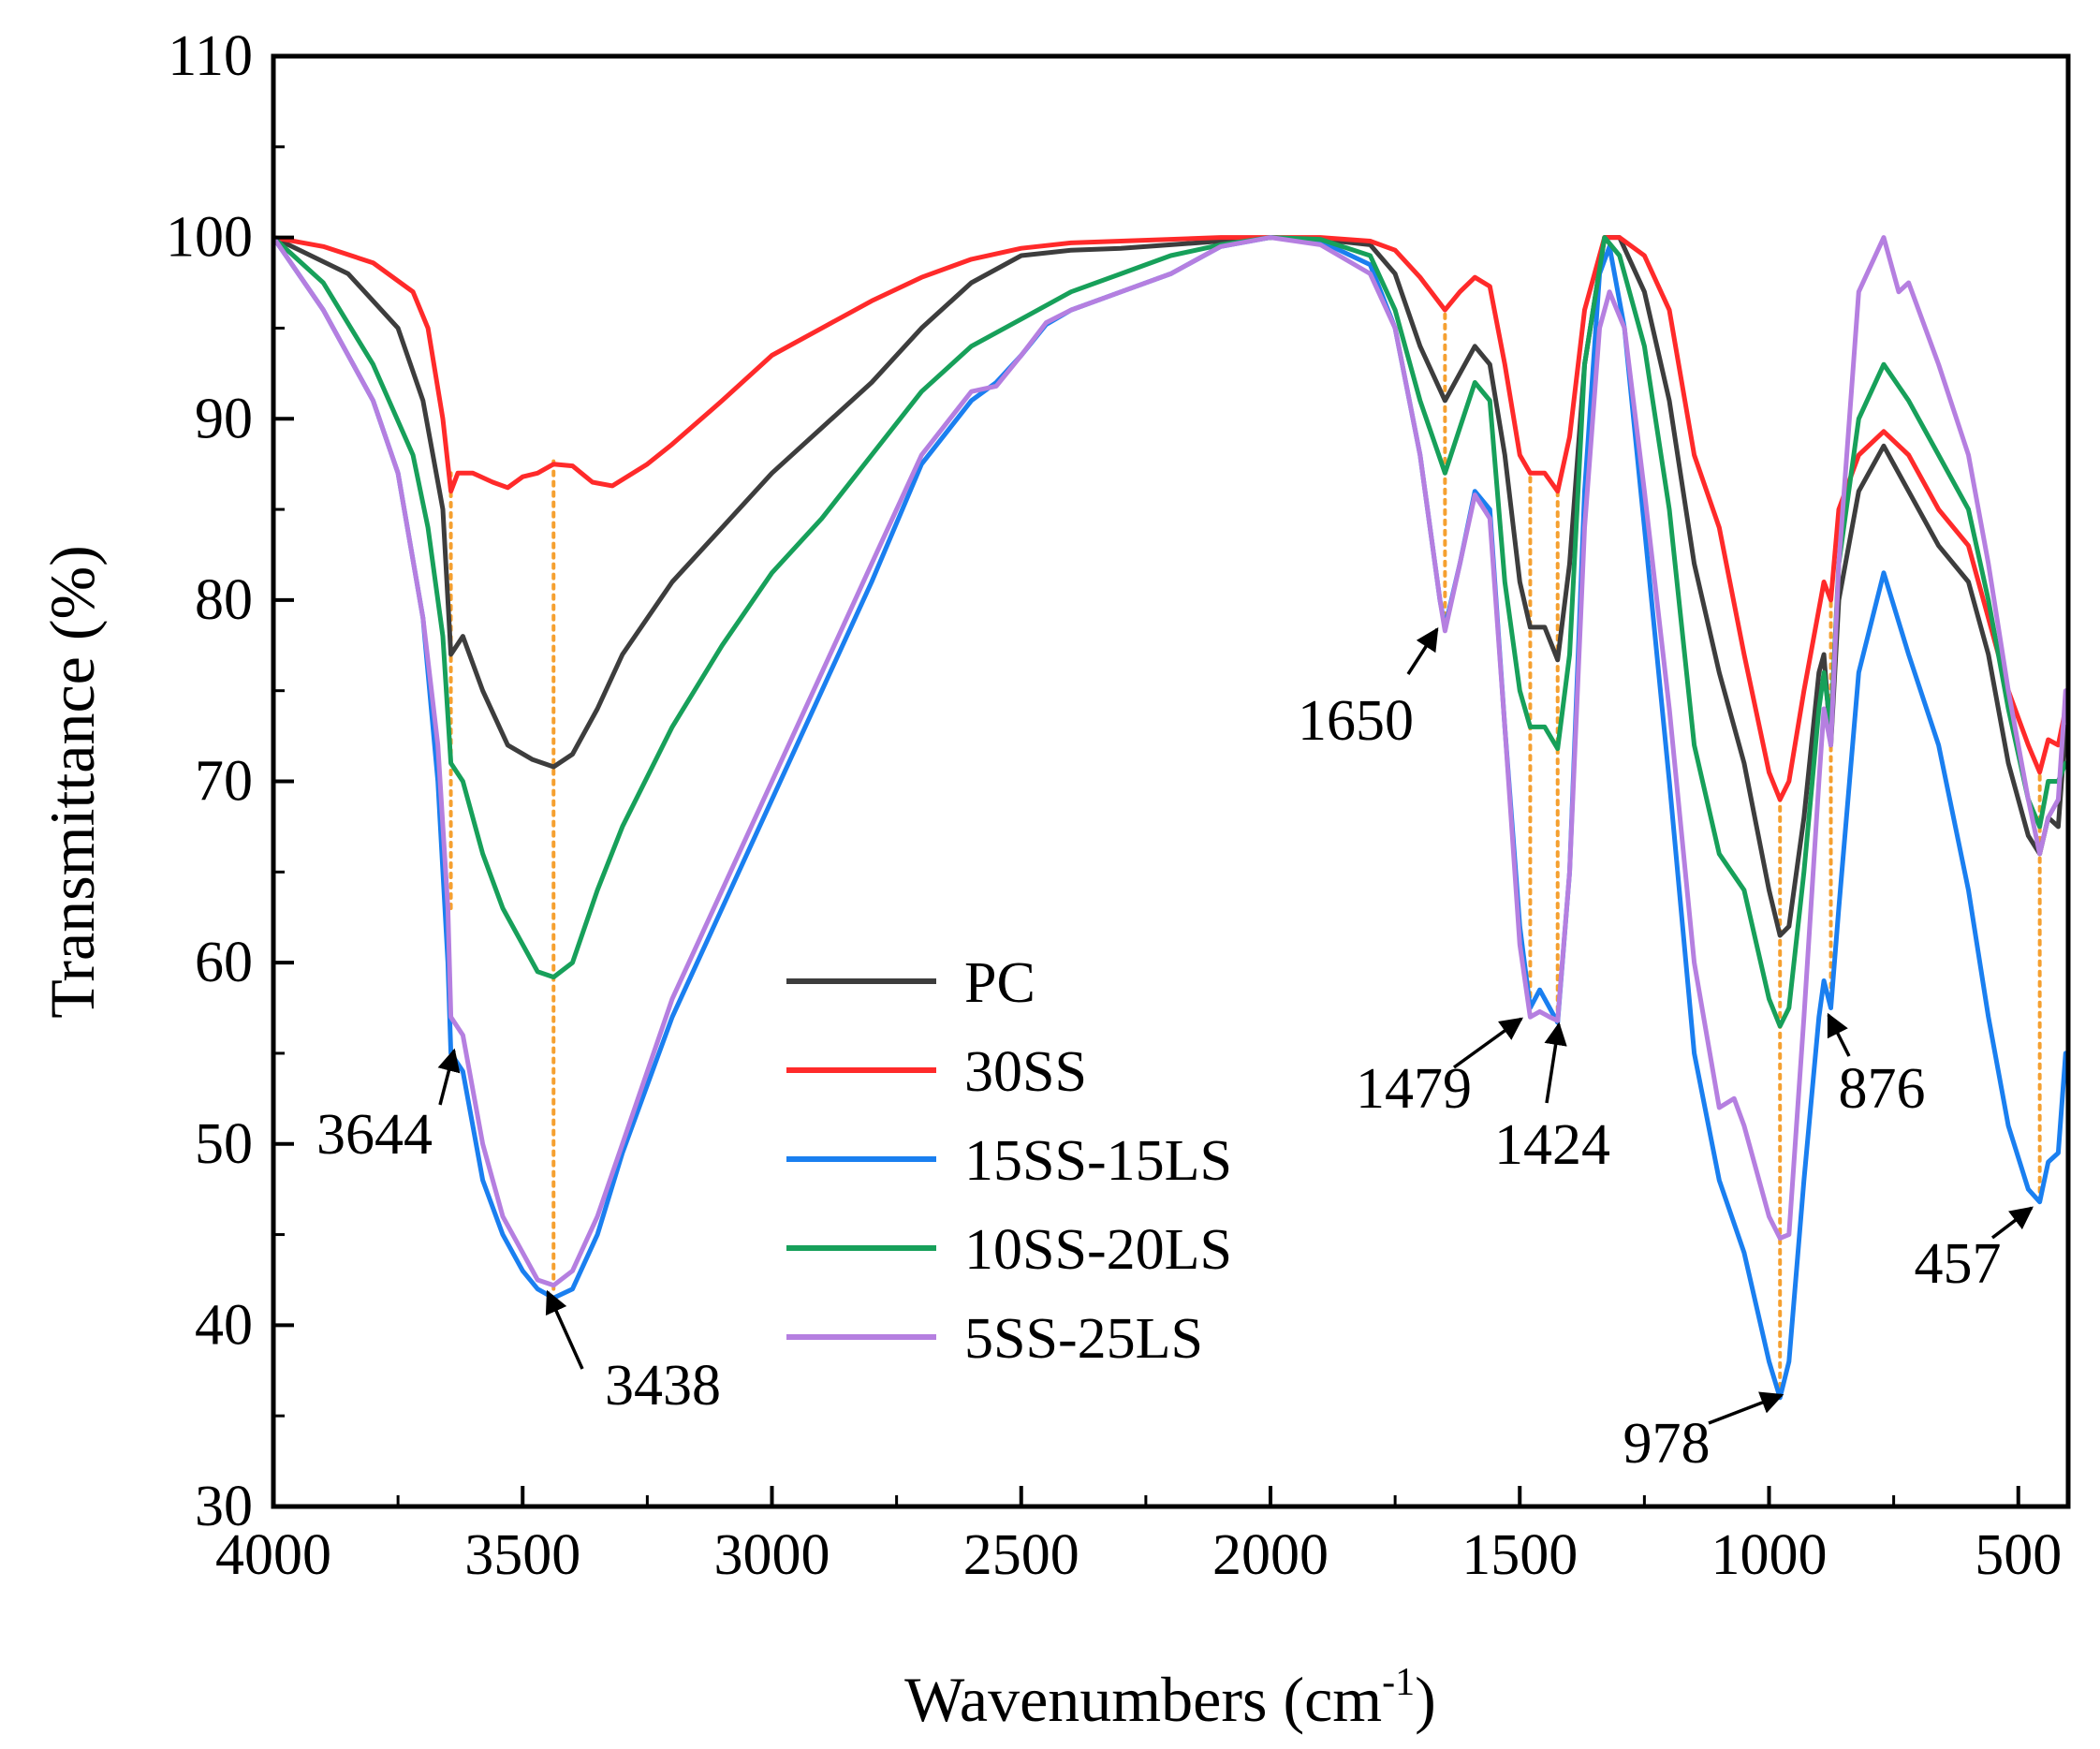  Describe the element at coordinates (224, 962) in the screenshot. I see `y-tick-label: 60` at that location.